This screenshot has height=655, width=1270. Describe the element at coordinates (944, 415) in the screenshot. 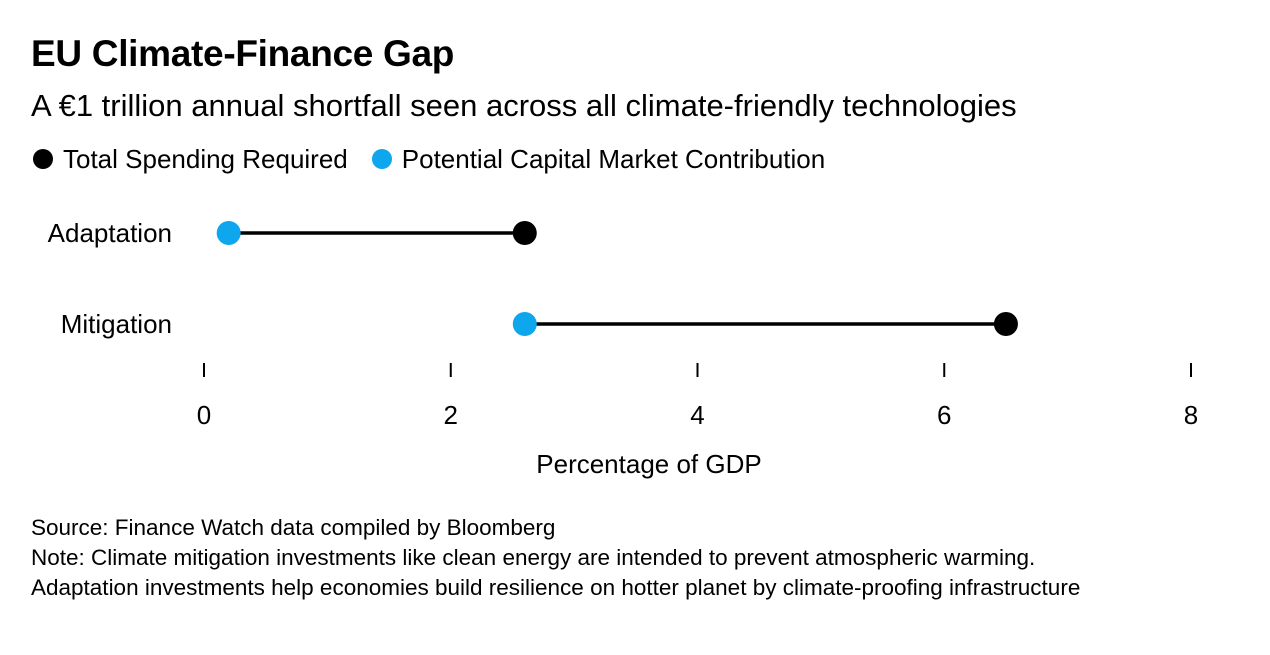

I see `x-tick-label: 6` at that location.